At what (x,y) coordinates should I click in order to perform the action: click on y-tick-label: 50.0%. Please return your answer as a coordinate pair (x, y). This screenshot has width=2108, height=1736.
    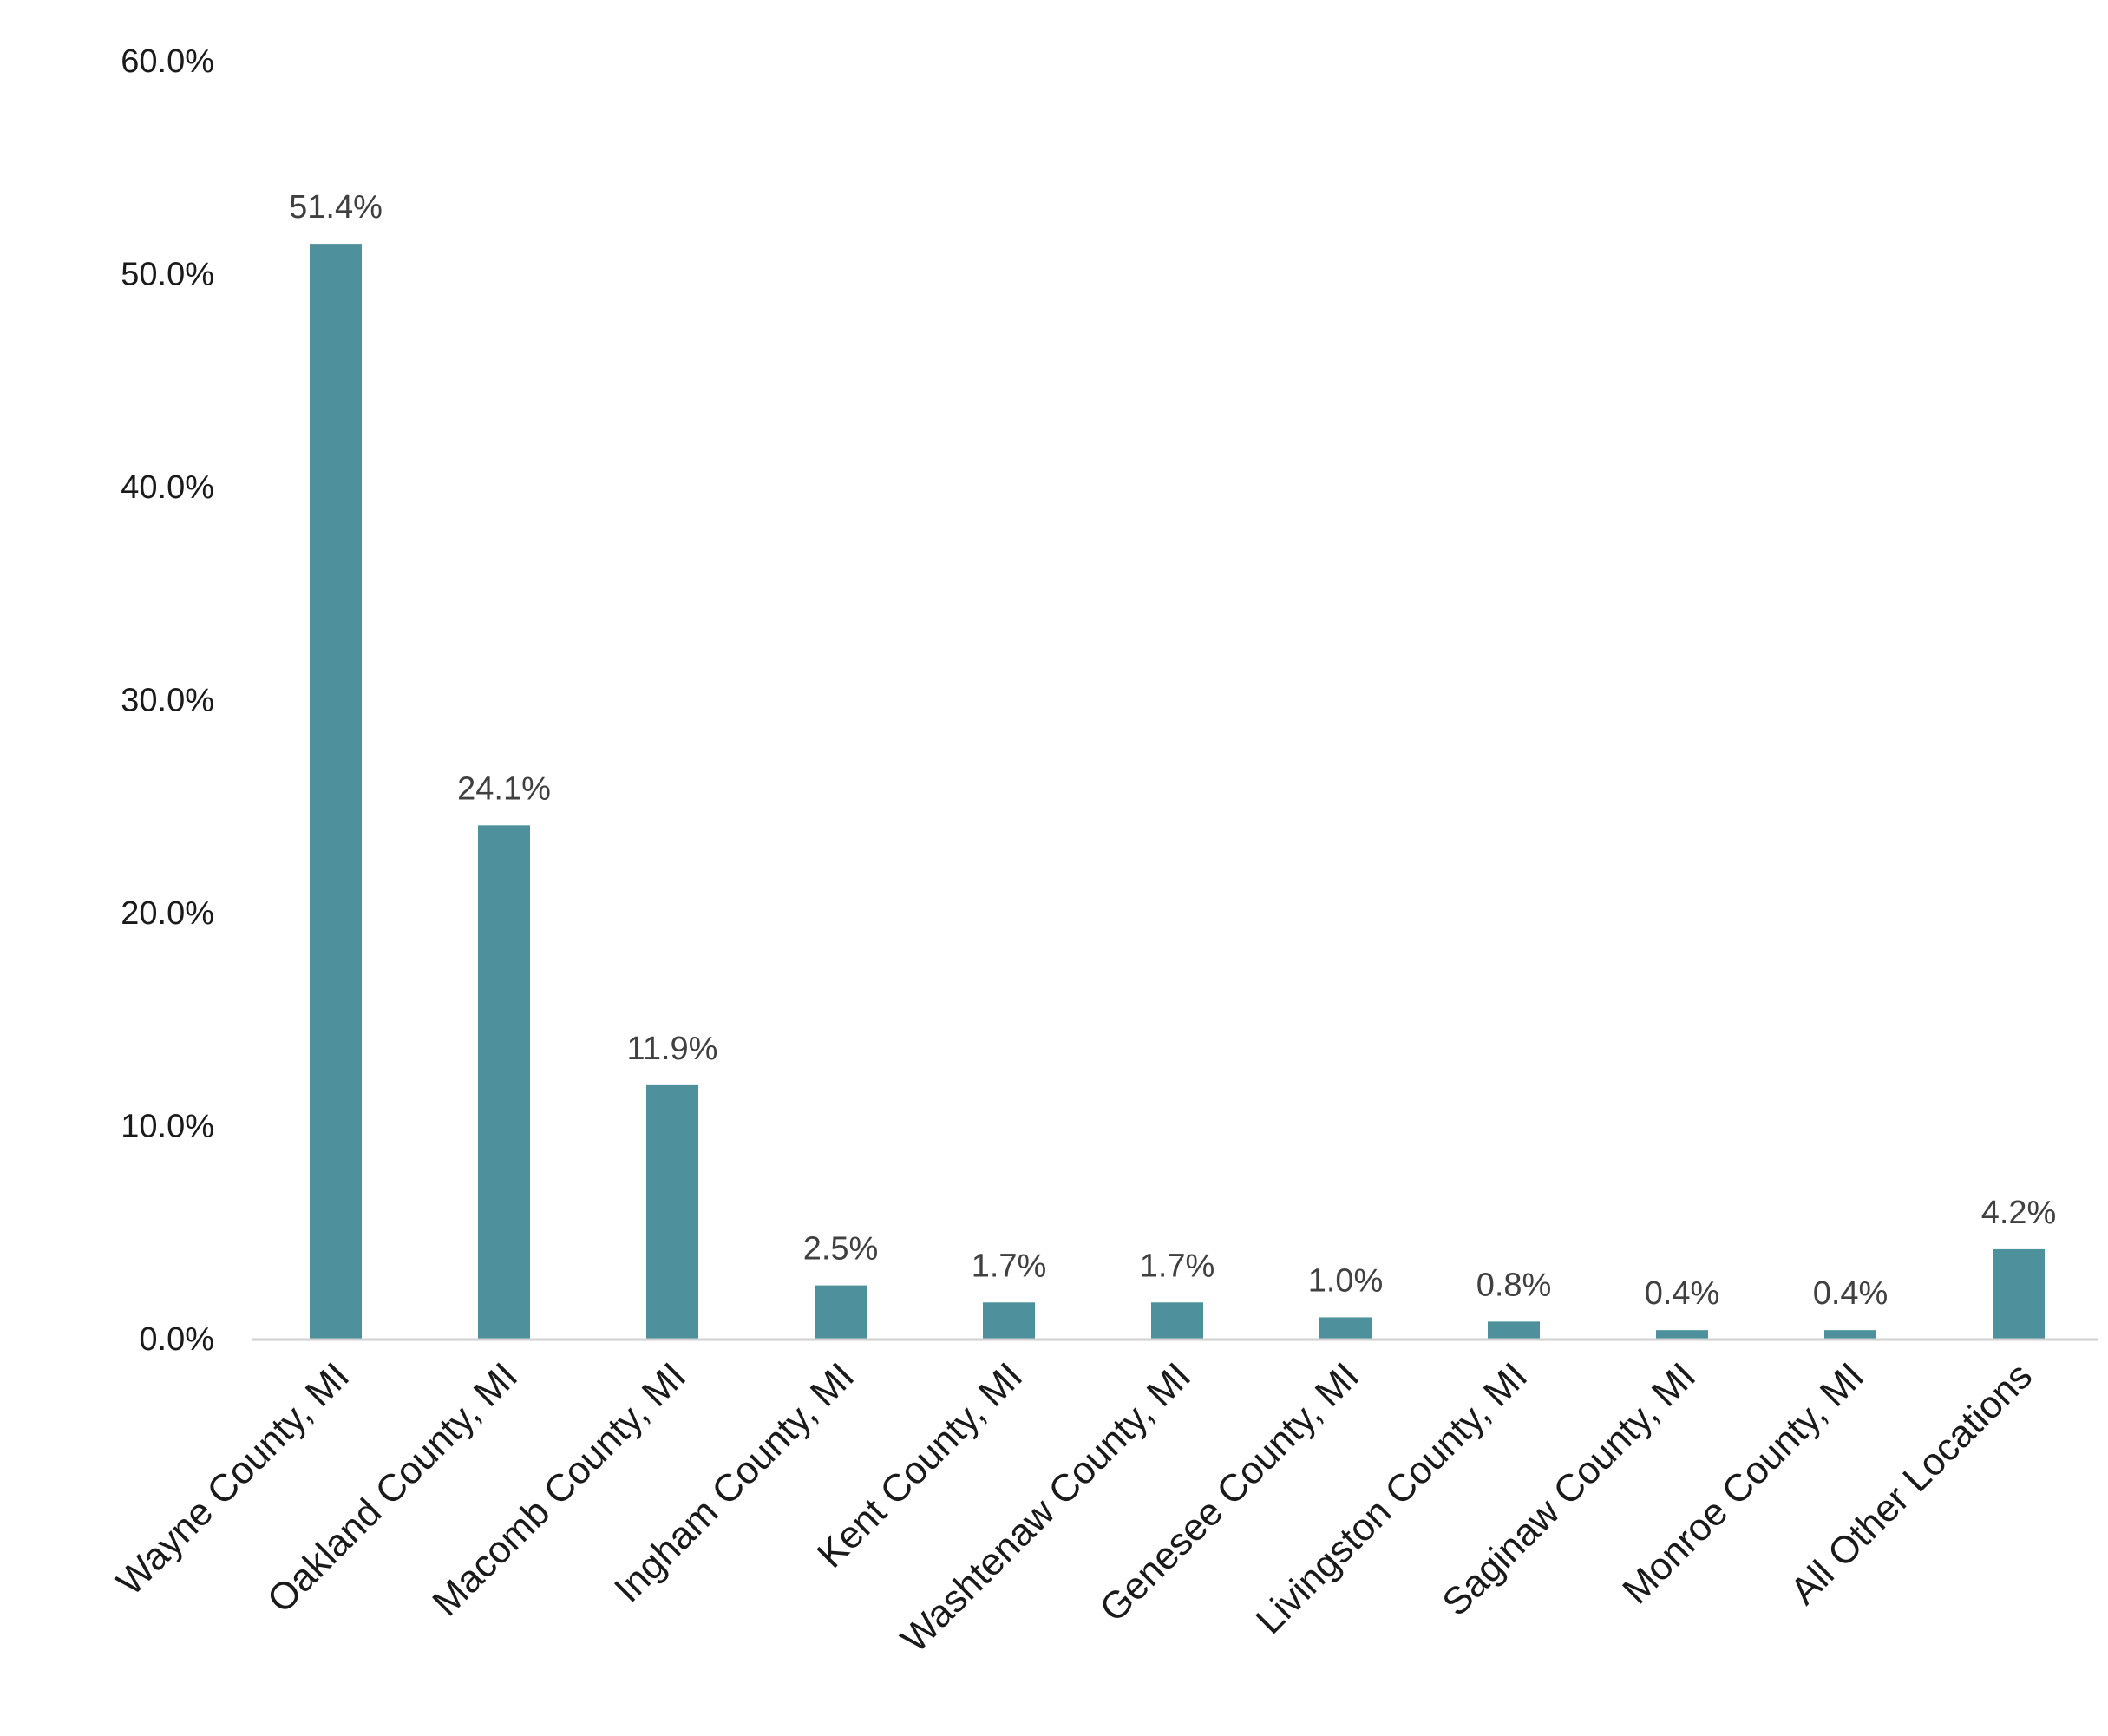
    Looking at the image, I should click on (167, 275).